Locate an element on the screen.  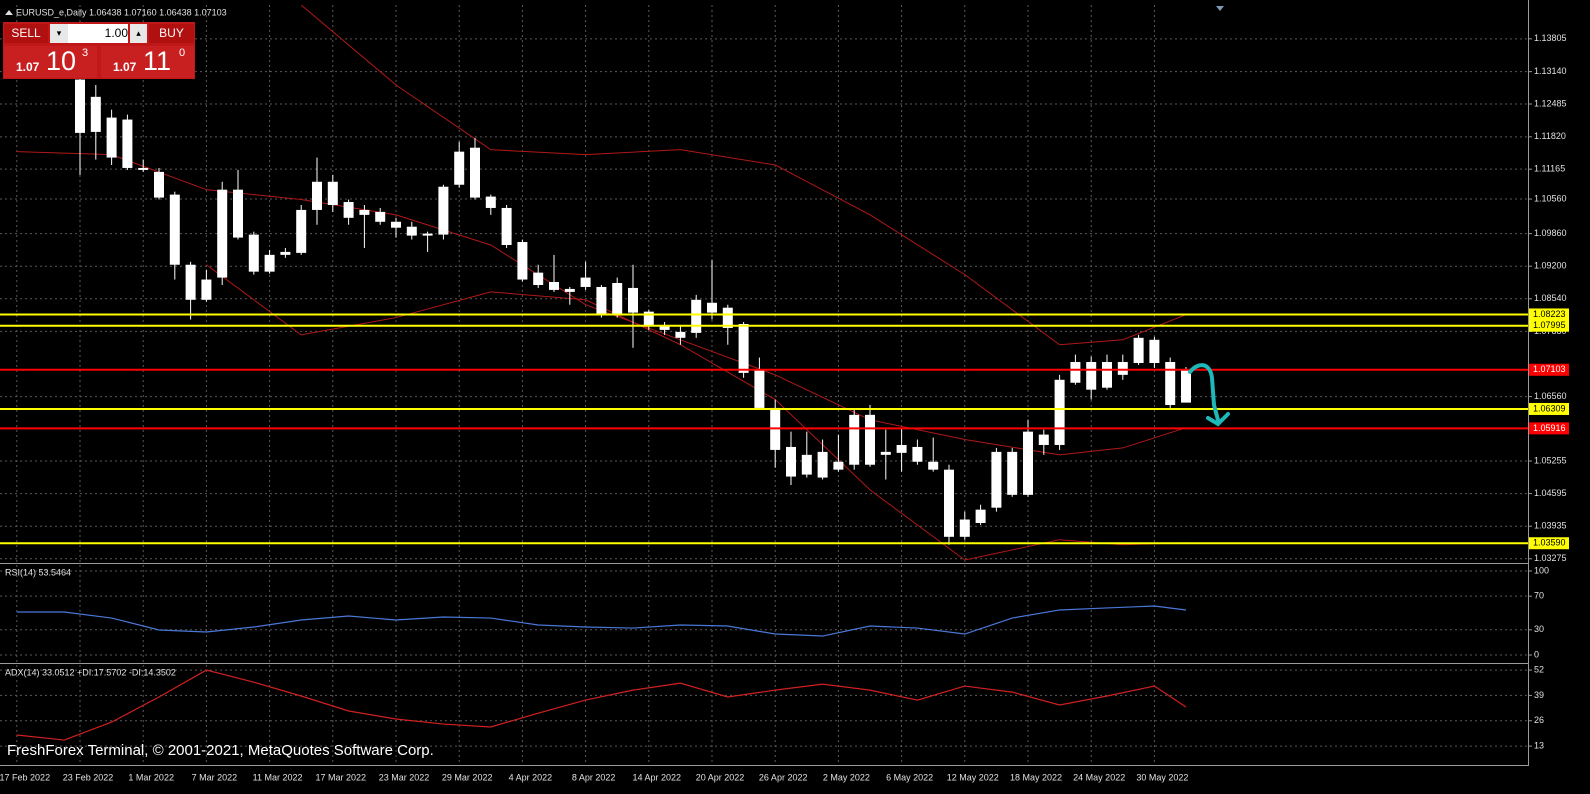
lot-field: 1.00 is located at coordinates (98, 33).